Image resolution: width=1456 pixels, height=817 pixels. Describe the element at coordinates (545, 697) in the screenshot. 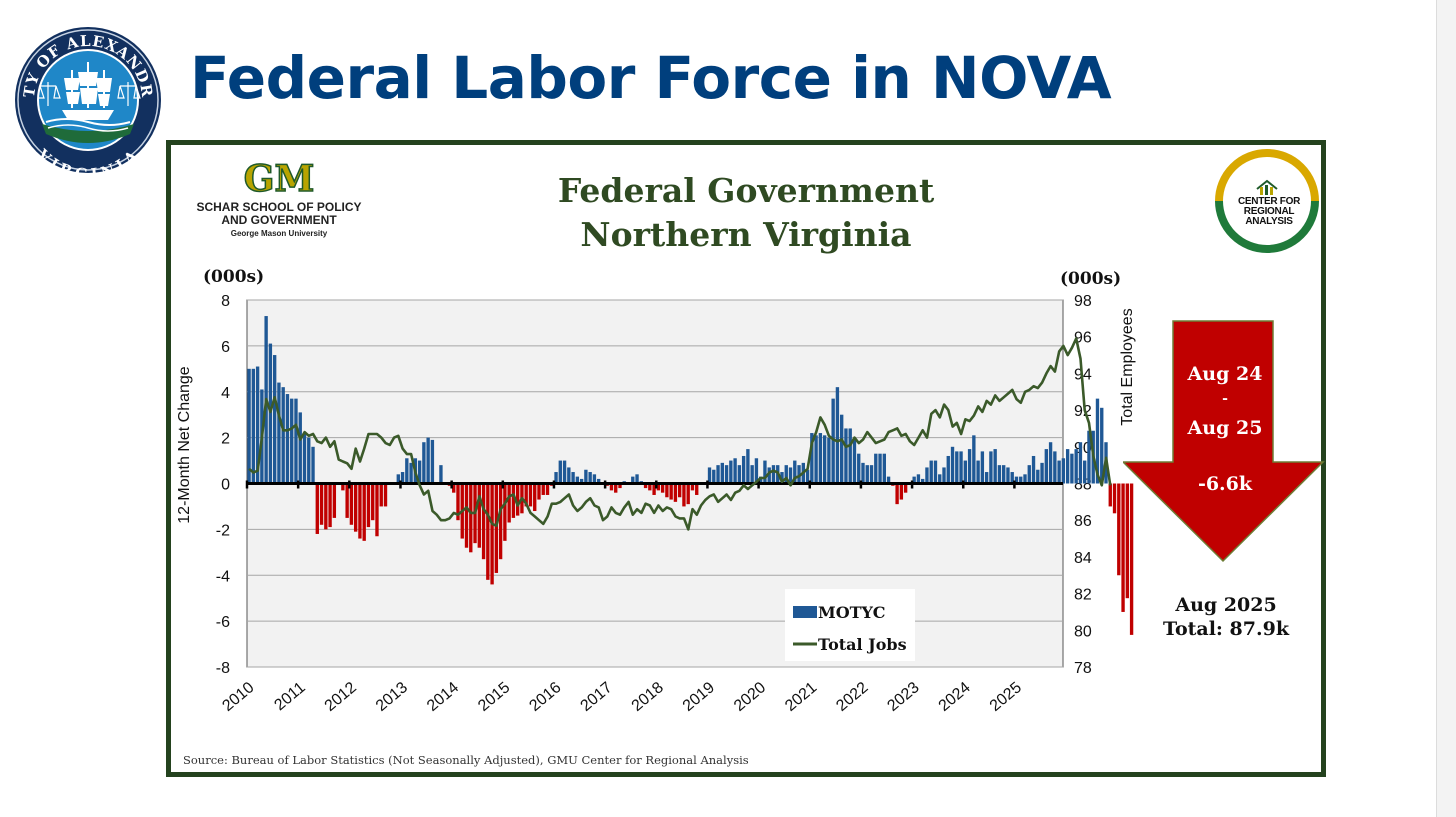

I see `x-tick-label: 2016` at that location.